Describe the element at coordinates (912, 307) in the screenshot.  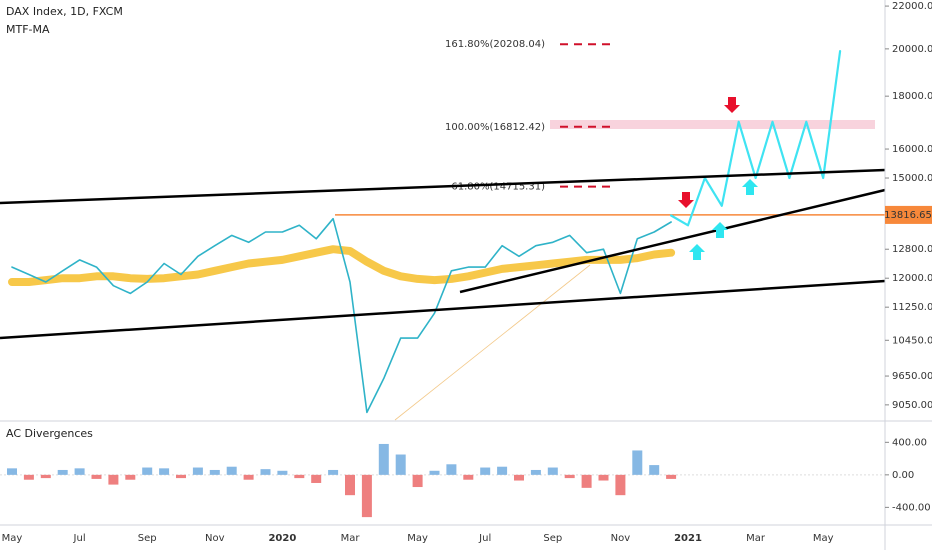
I see `y-tick-label: 11250.00` at that location.